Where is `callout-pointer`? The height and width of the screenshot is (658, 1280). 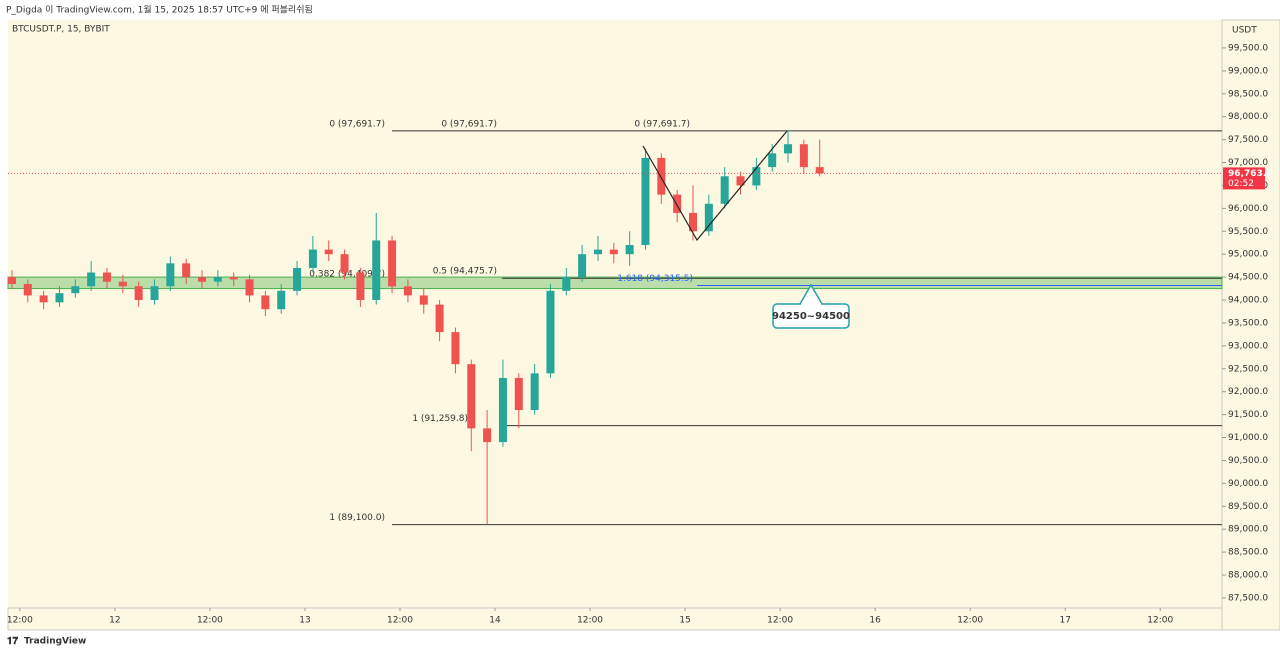
callout-pointer is located at coordinates (811, 294).